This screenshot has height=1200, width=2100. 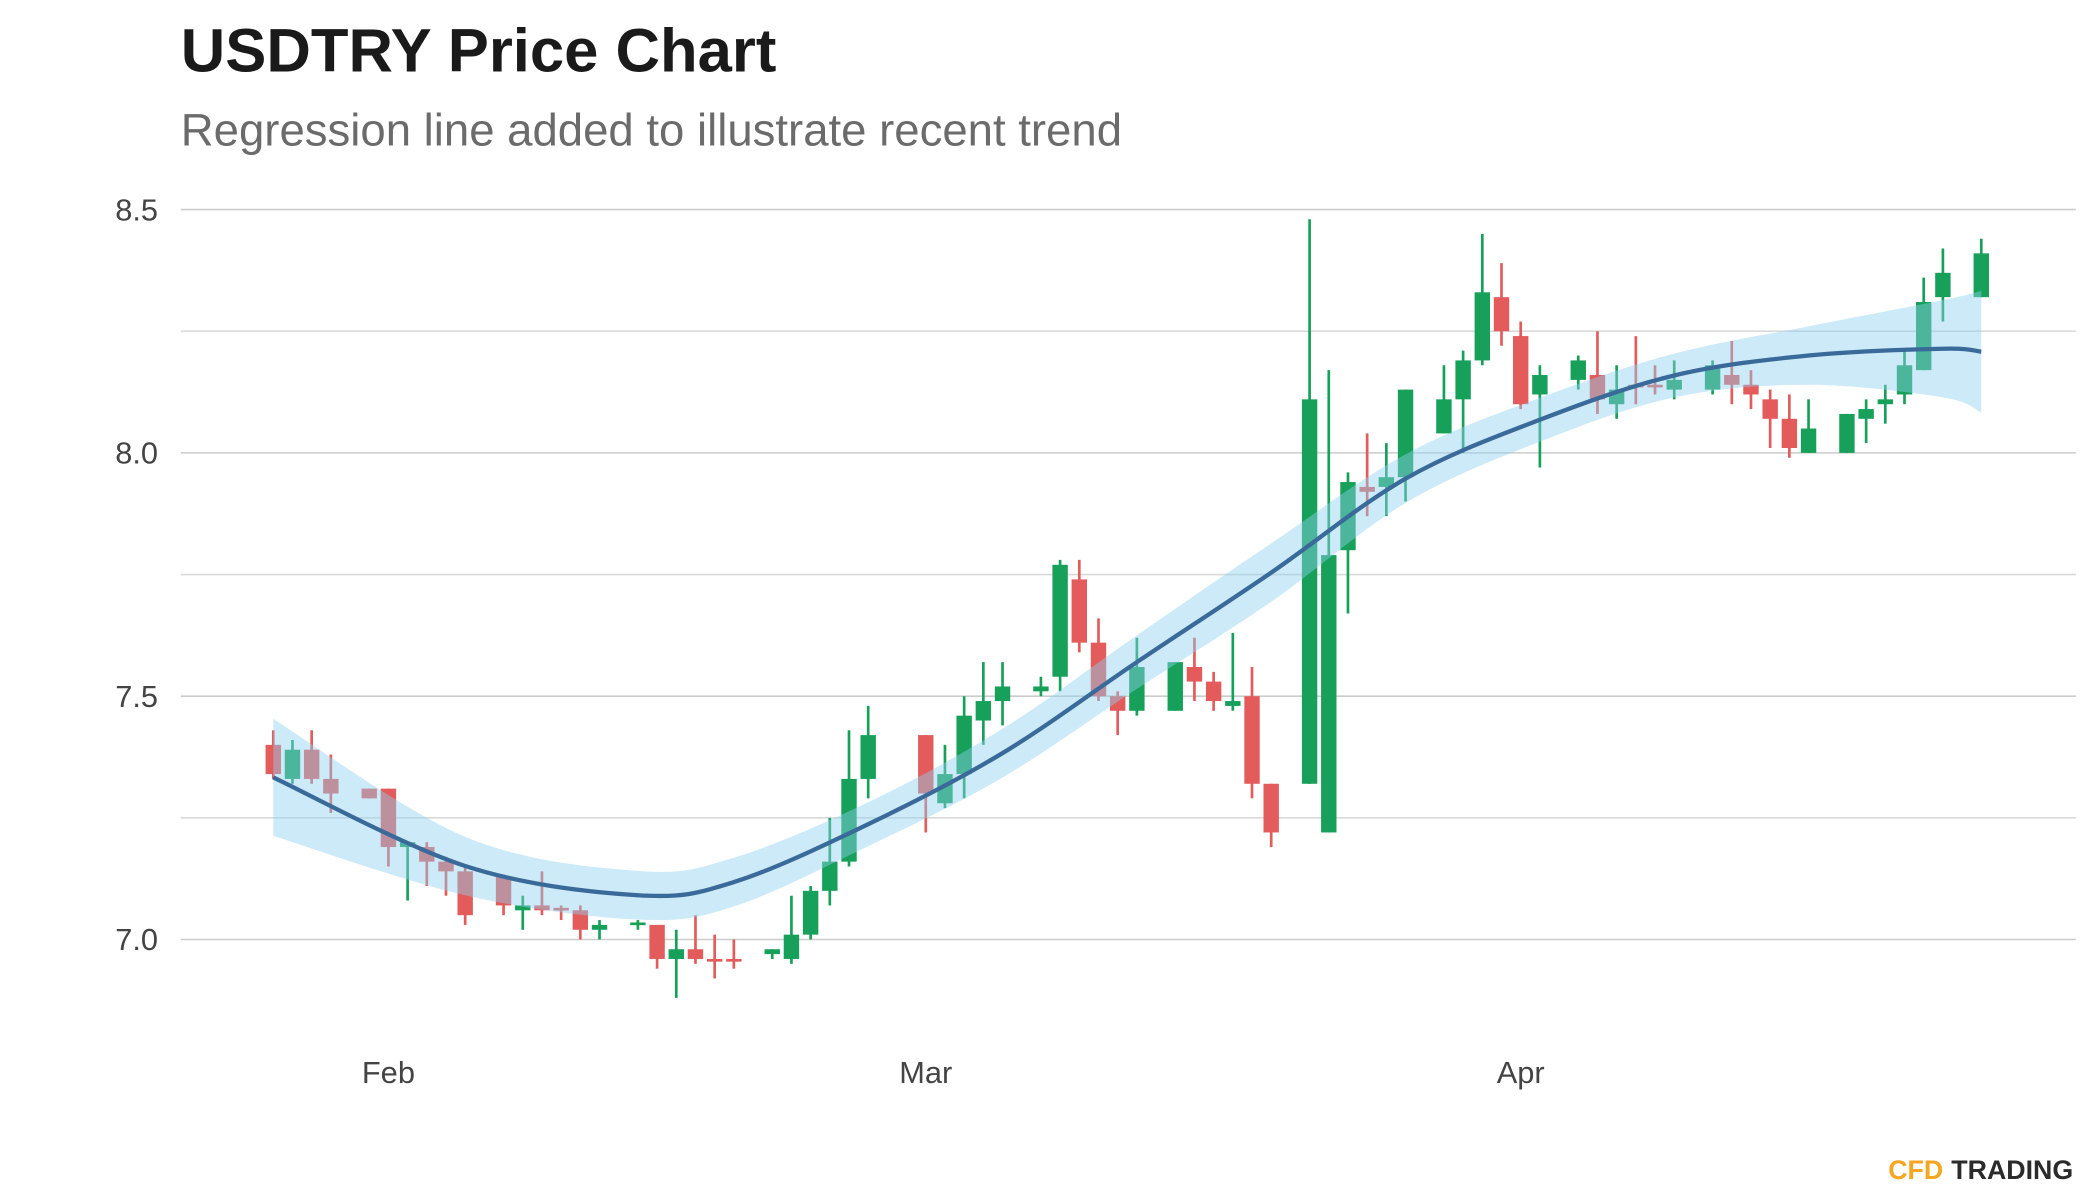 I want to click on y-tick-label: 7.5, so click(x=136, y=696).